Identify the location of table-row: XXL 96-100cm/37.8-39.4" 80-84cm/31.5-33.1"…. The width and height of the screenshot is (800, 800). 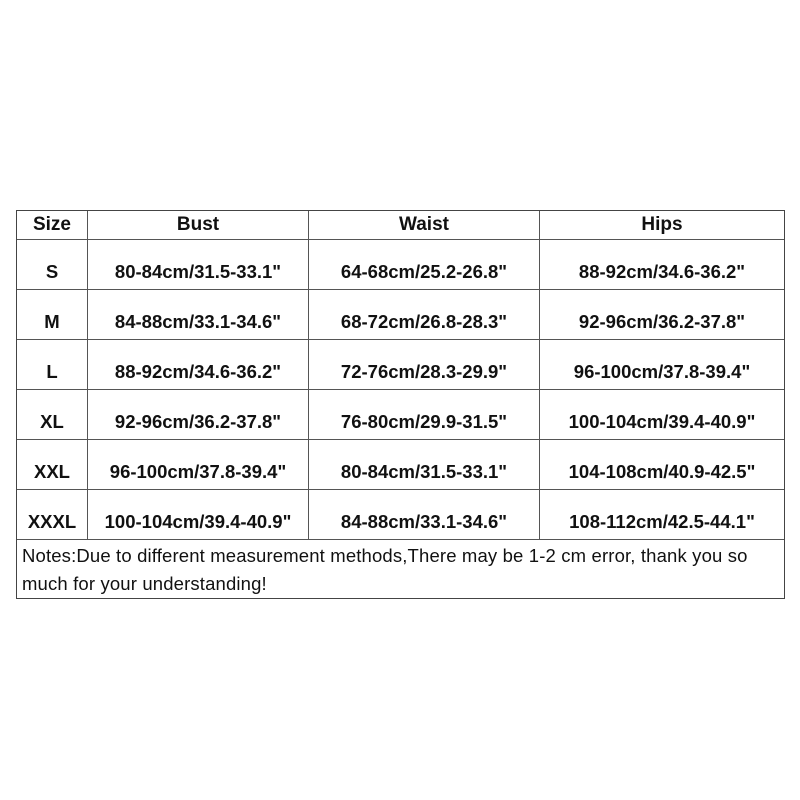
(400, 465).